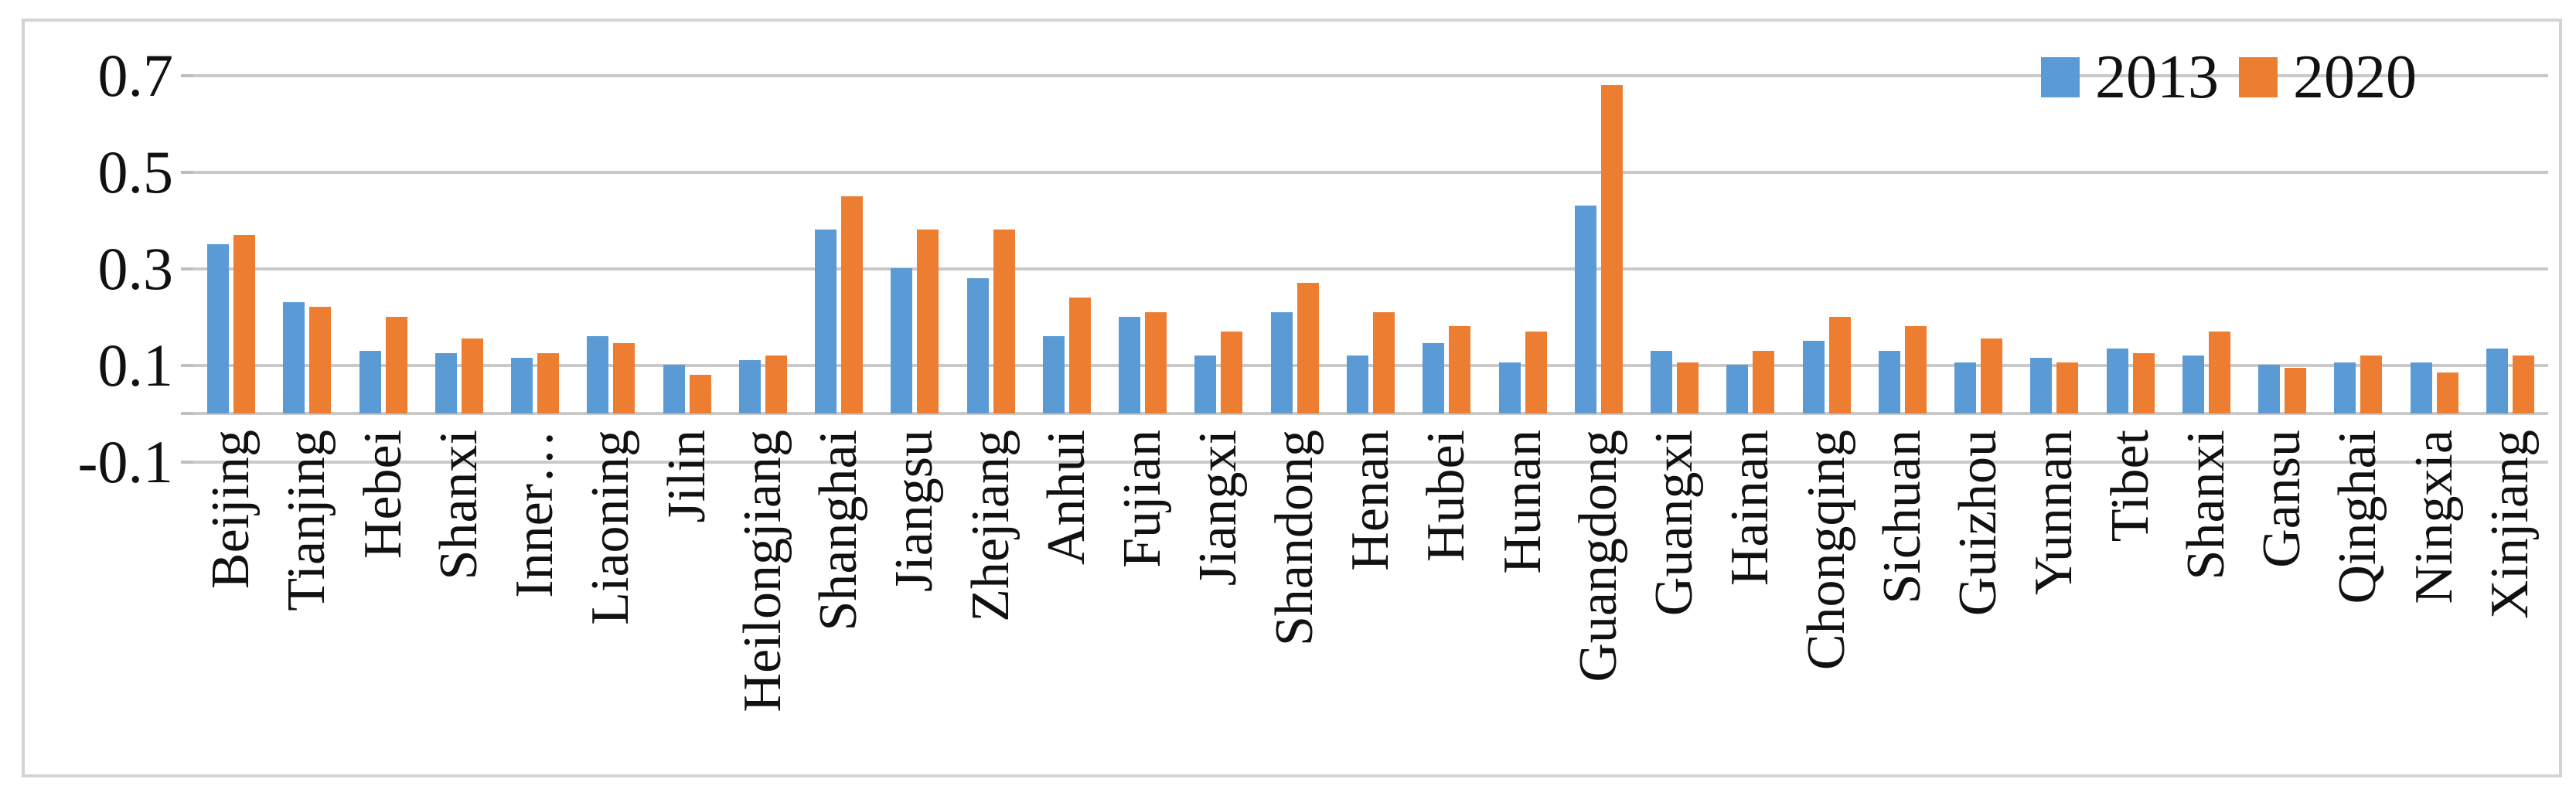 The height and width of the screenshot is (796, 2576). I want to click on bar-2013-jiangsu, so click(901, 341).